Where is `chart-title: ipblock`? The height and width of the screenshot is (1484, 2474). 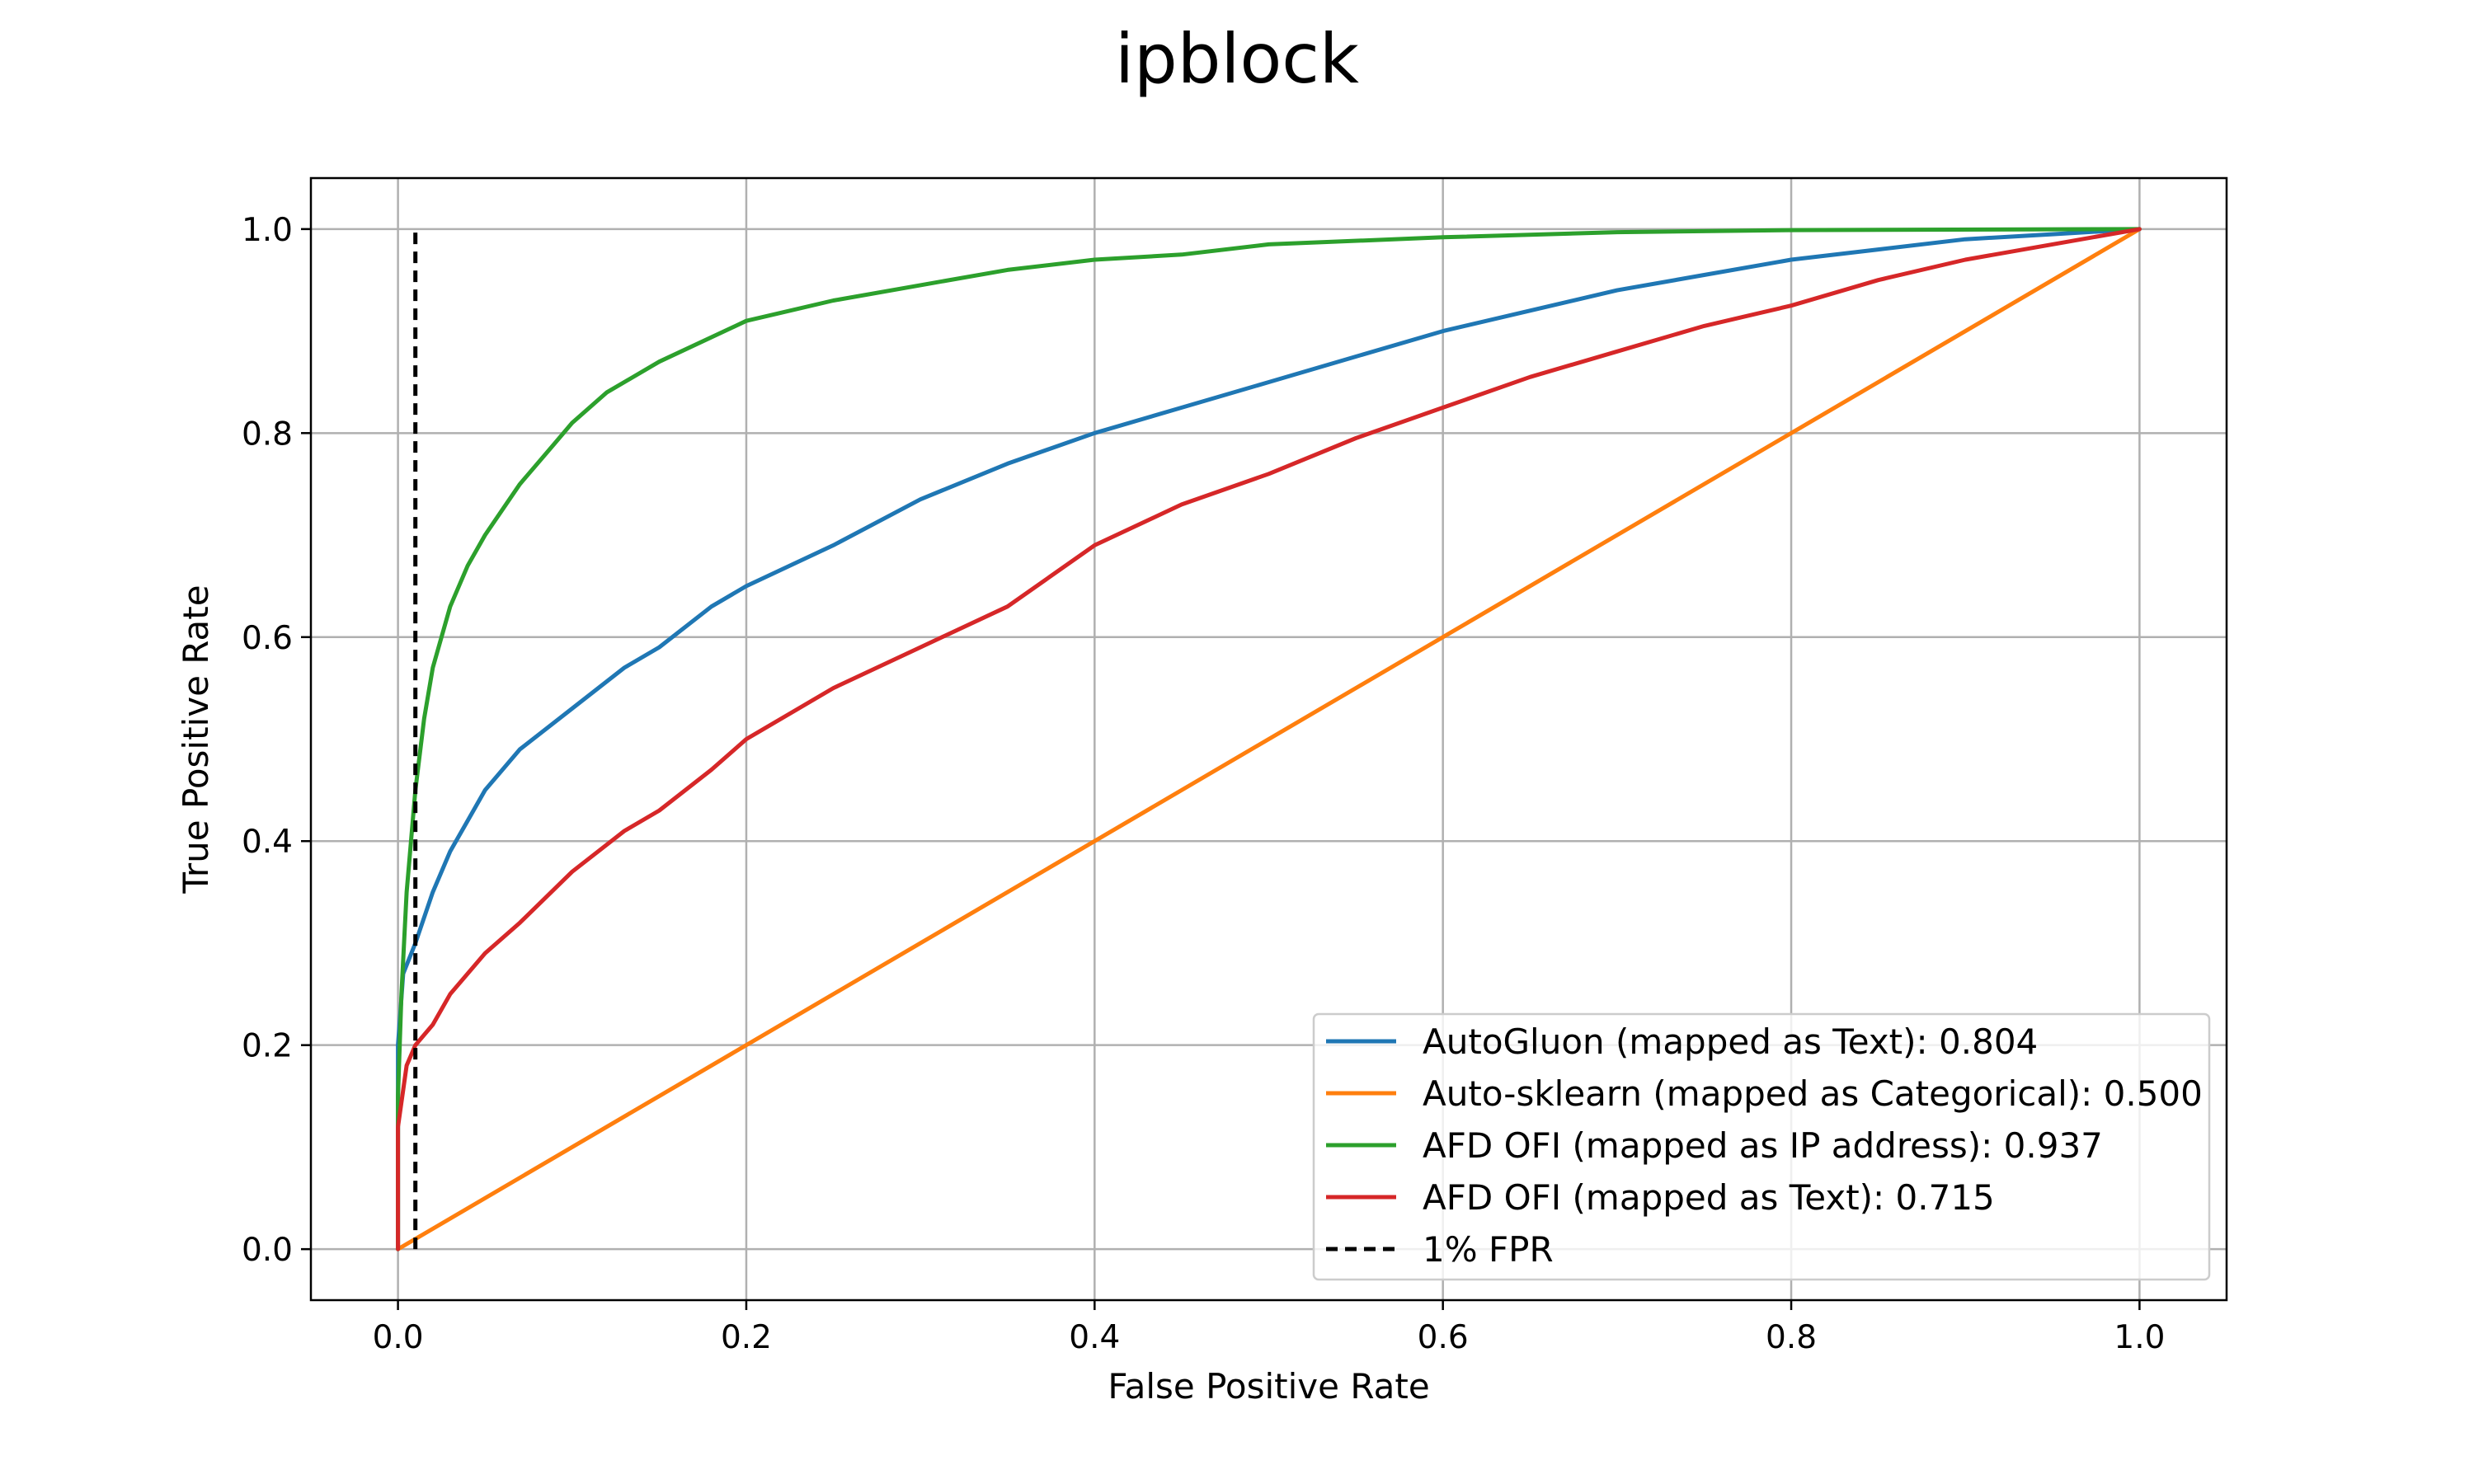
chart-title: ipblock is located at coordinates (1237, 59).